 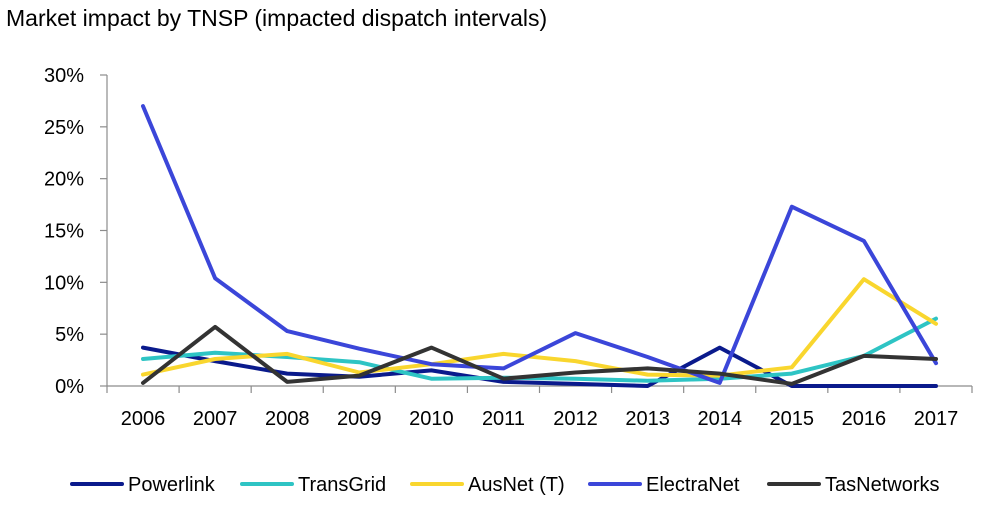 I want to click on legend-item: TasNetworks, so click(x=853, y=485).